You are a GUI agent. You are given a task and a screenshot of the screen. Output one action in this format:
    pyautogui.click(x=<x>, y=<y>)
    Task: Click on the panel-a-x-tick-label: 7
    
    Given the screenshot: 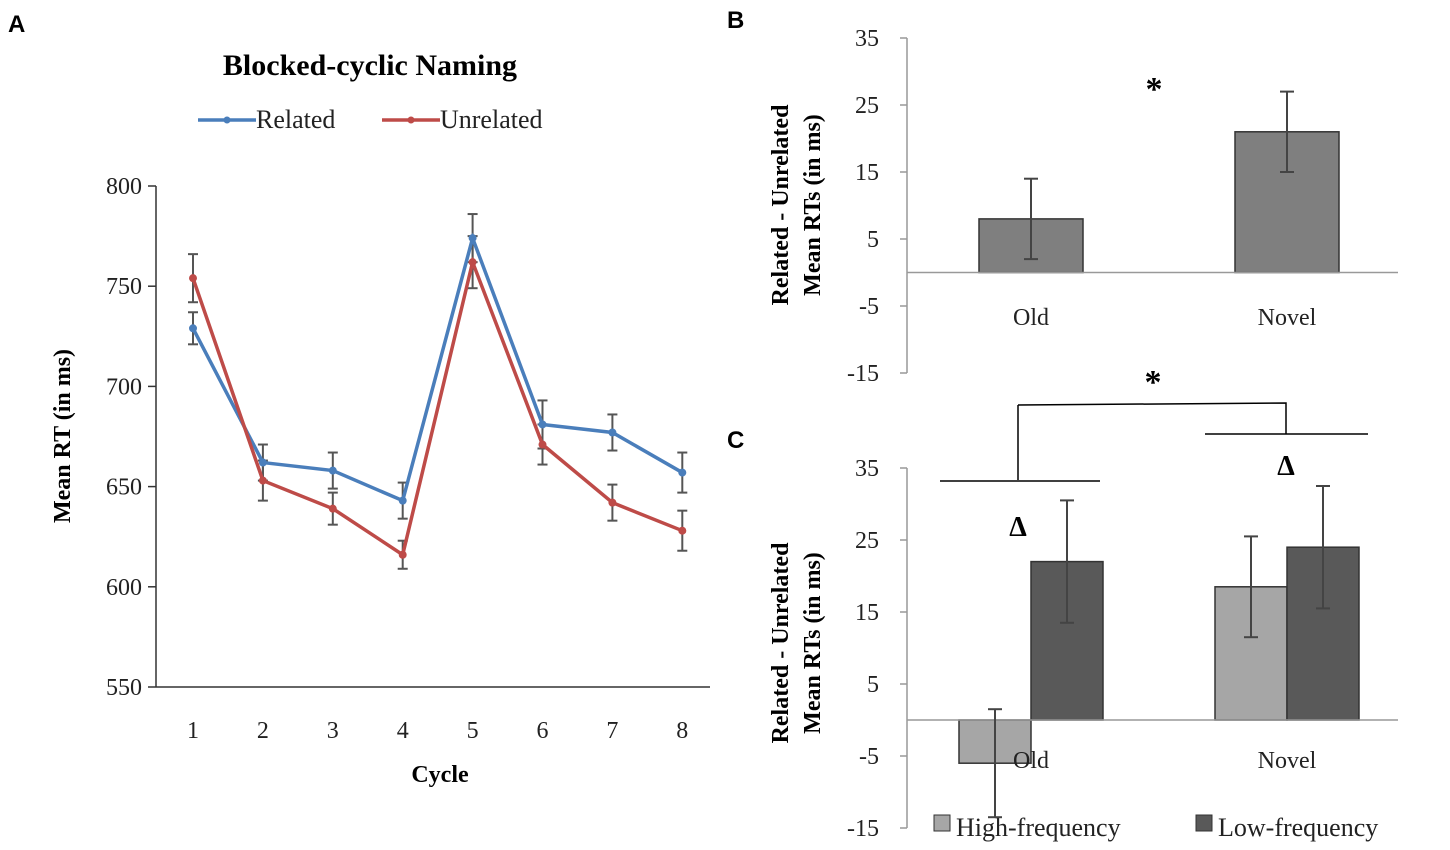 What is the action you would take?
    pyautogui.click(x=612, y=731)
    